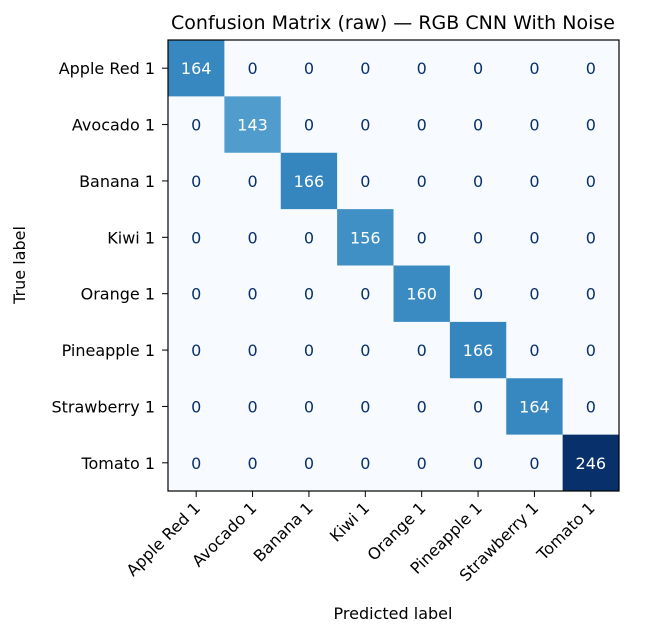 Image resolution: width=659 pixels, height=637 pixels. I want to click on cell-value: 160, so click(421, 294).